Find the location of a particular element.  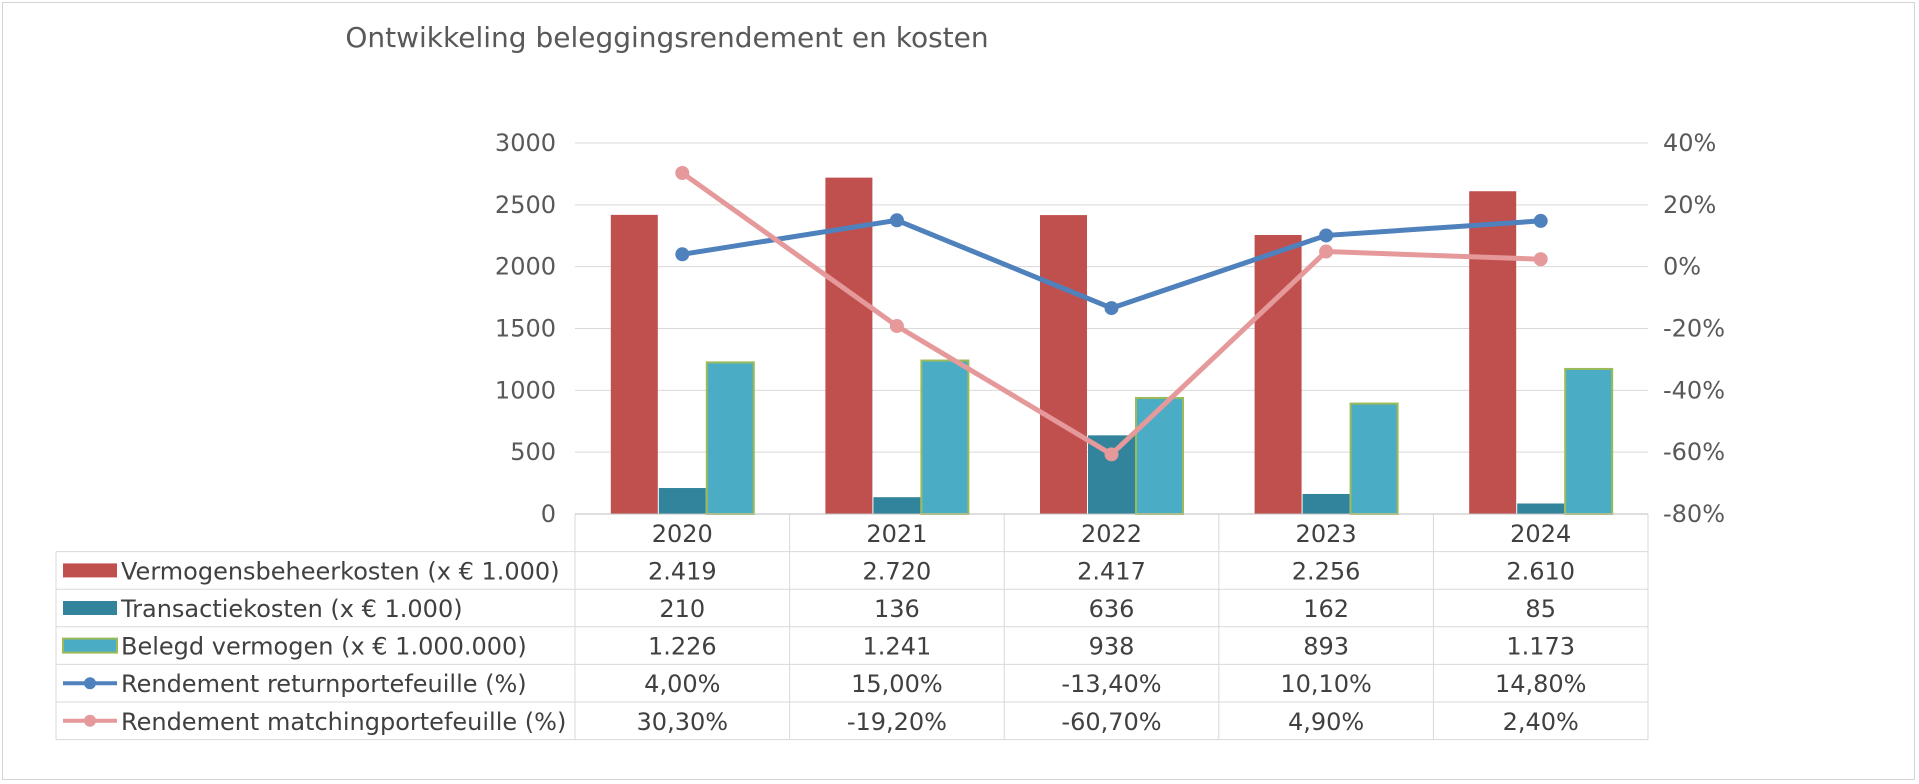

y-right-tick-label: -40% is located at coordinates (1694, 390).